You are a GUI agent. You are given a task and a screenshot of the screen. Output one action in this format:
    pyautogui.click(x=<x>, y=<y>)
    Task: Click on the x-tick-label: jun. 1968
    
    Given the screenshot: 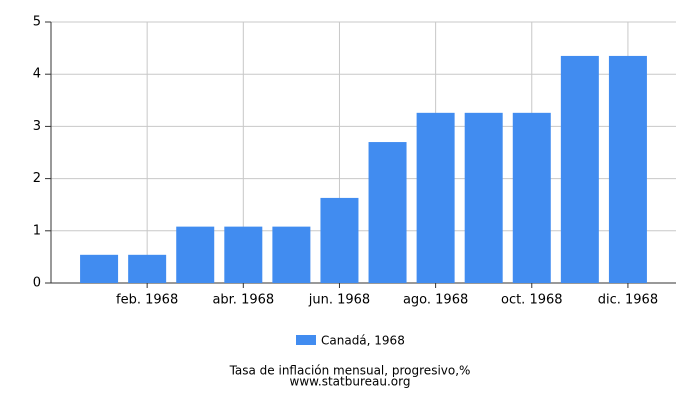 What is the action you would take?
    pyautogui.click(x=339, y=300)
    